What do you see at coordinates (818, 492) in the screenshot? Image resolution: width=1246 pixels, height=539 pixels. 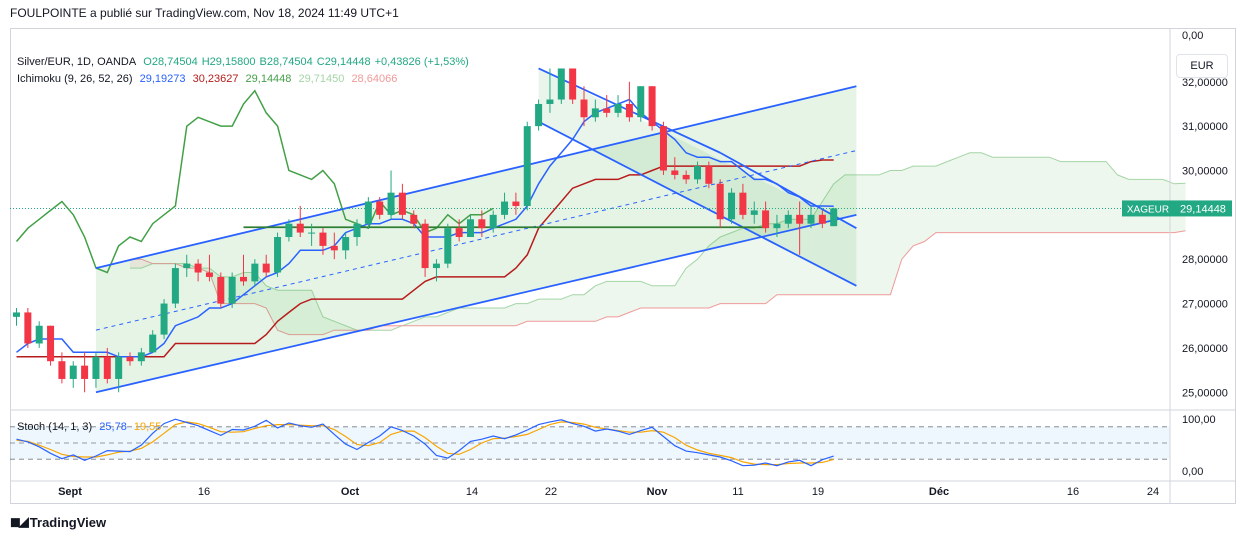 I see `time-tick-label: 19` at bounding box center [818, 492].